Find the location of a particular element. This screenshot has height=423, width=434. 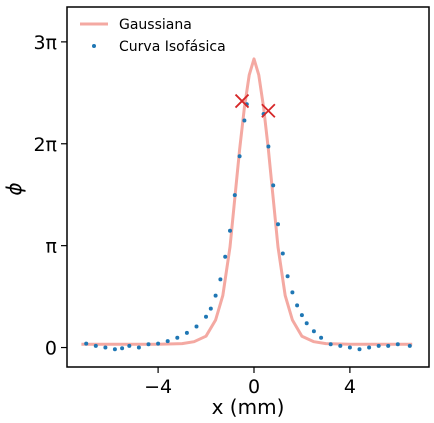

y-tick-label: 3π is located at coordinates (45, 43).